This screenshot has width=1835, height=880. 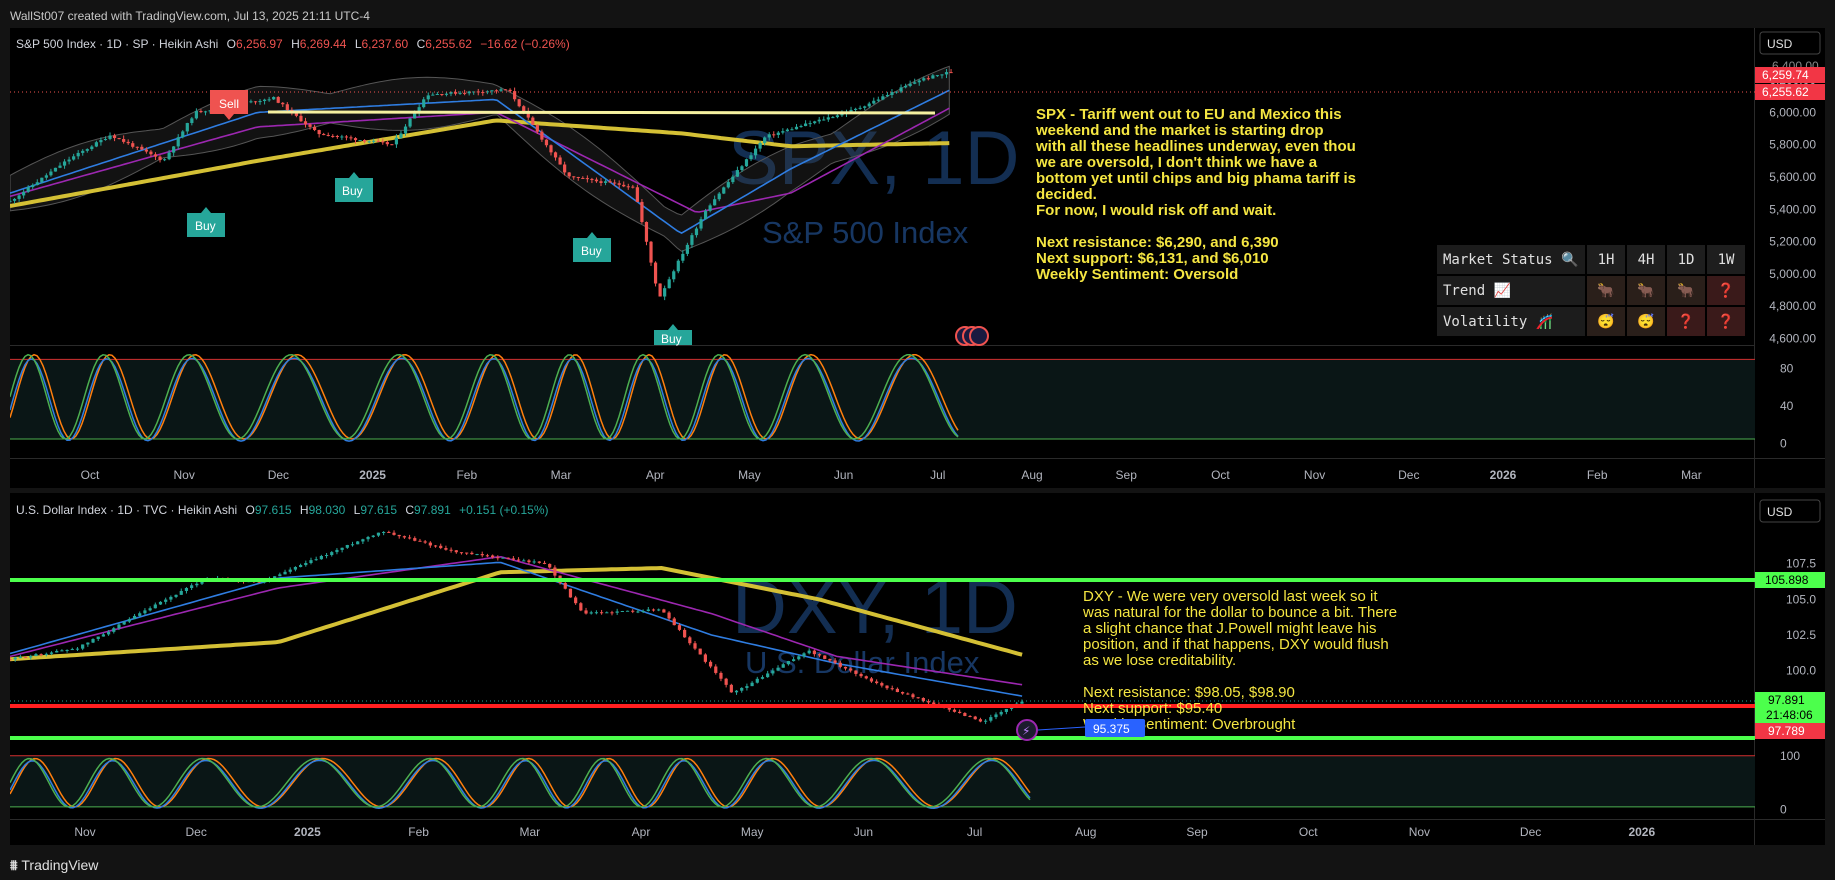 I want to click on ma50-line, so click(x=516, y=620).